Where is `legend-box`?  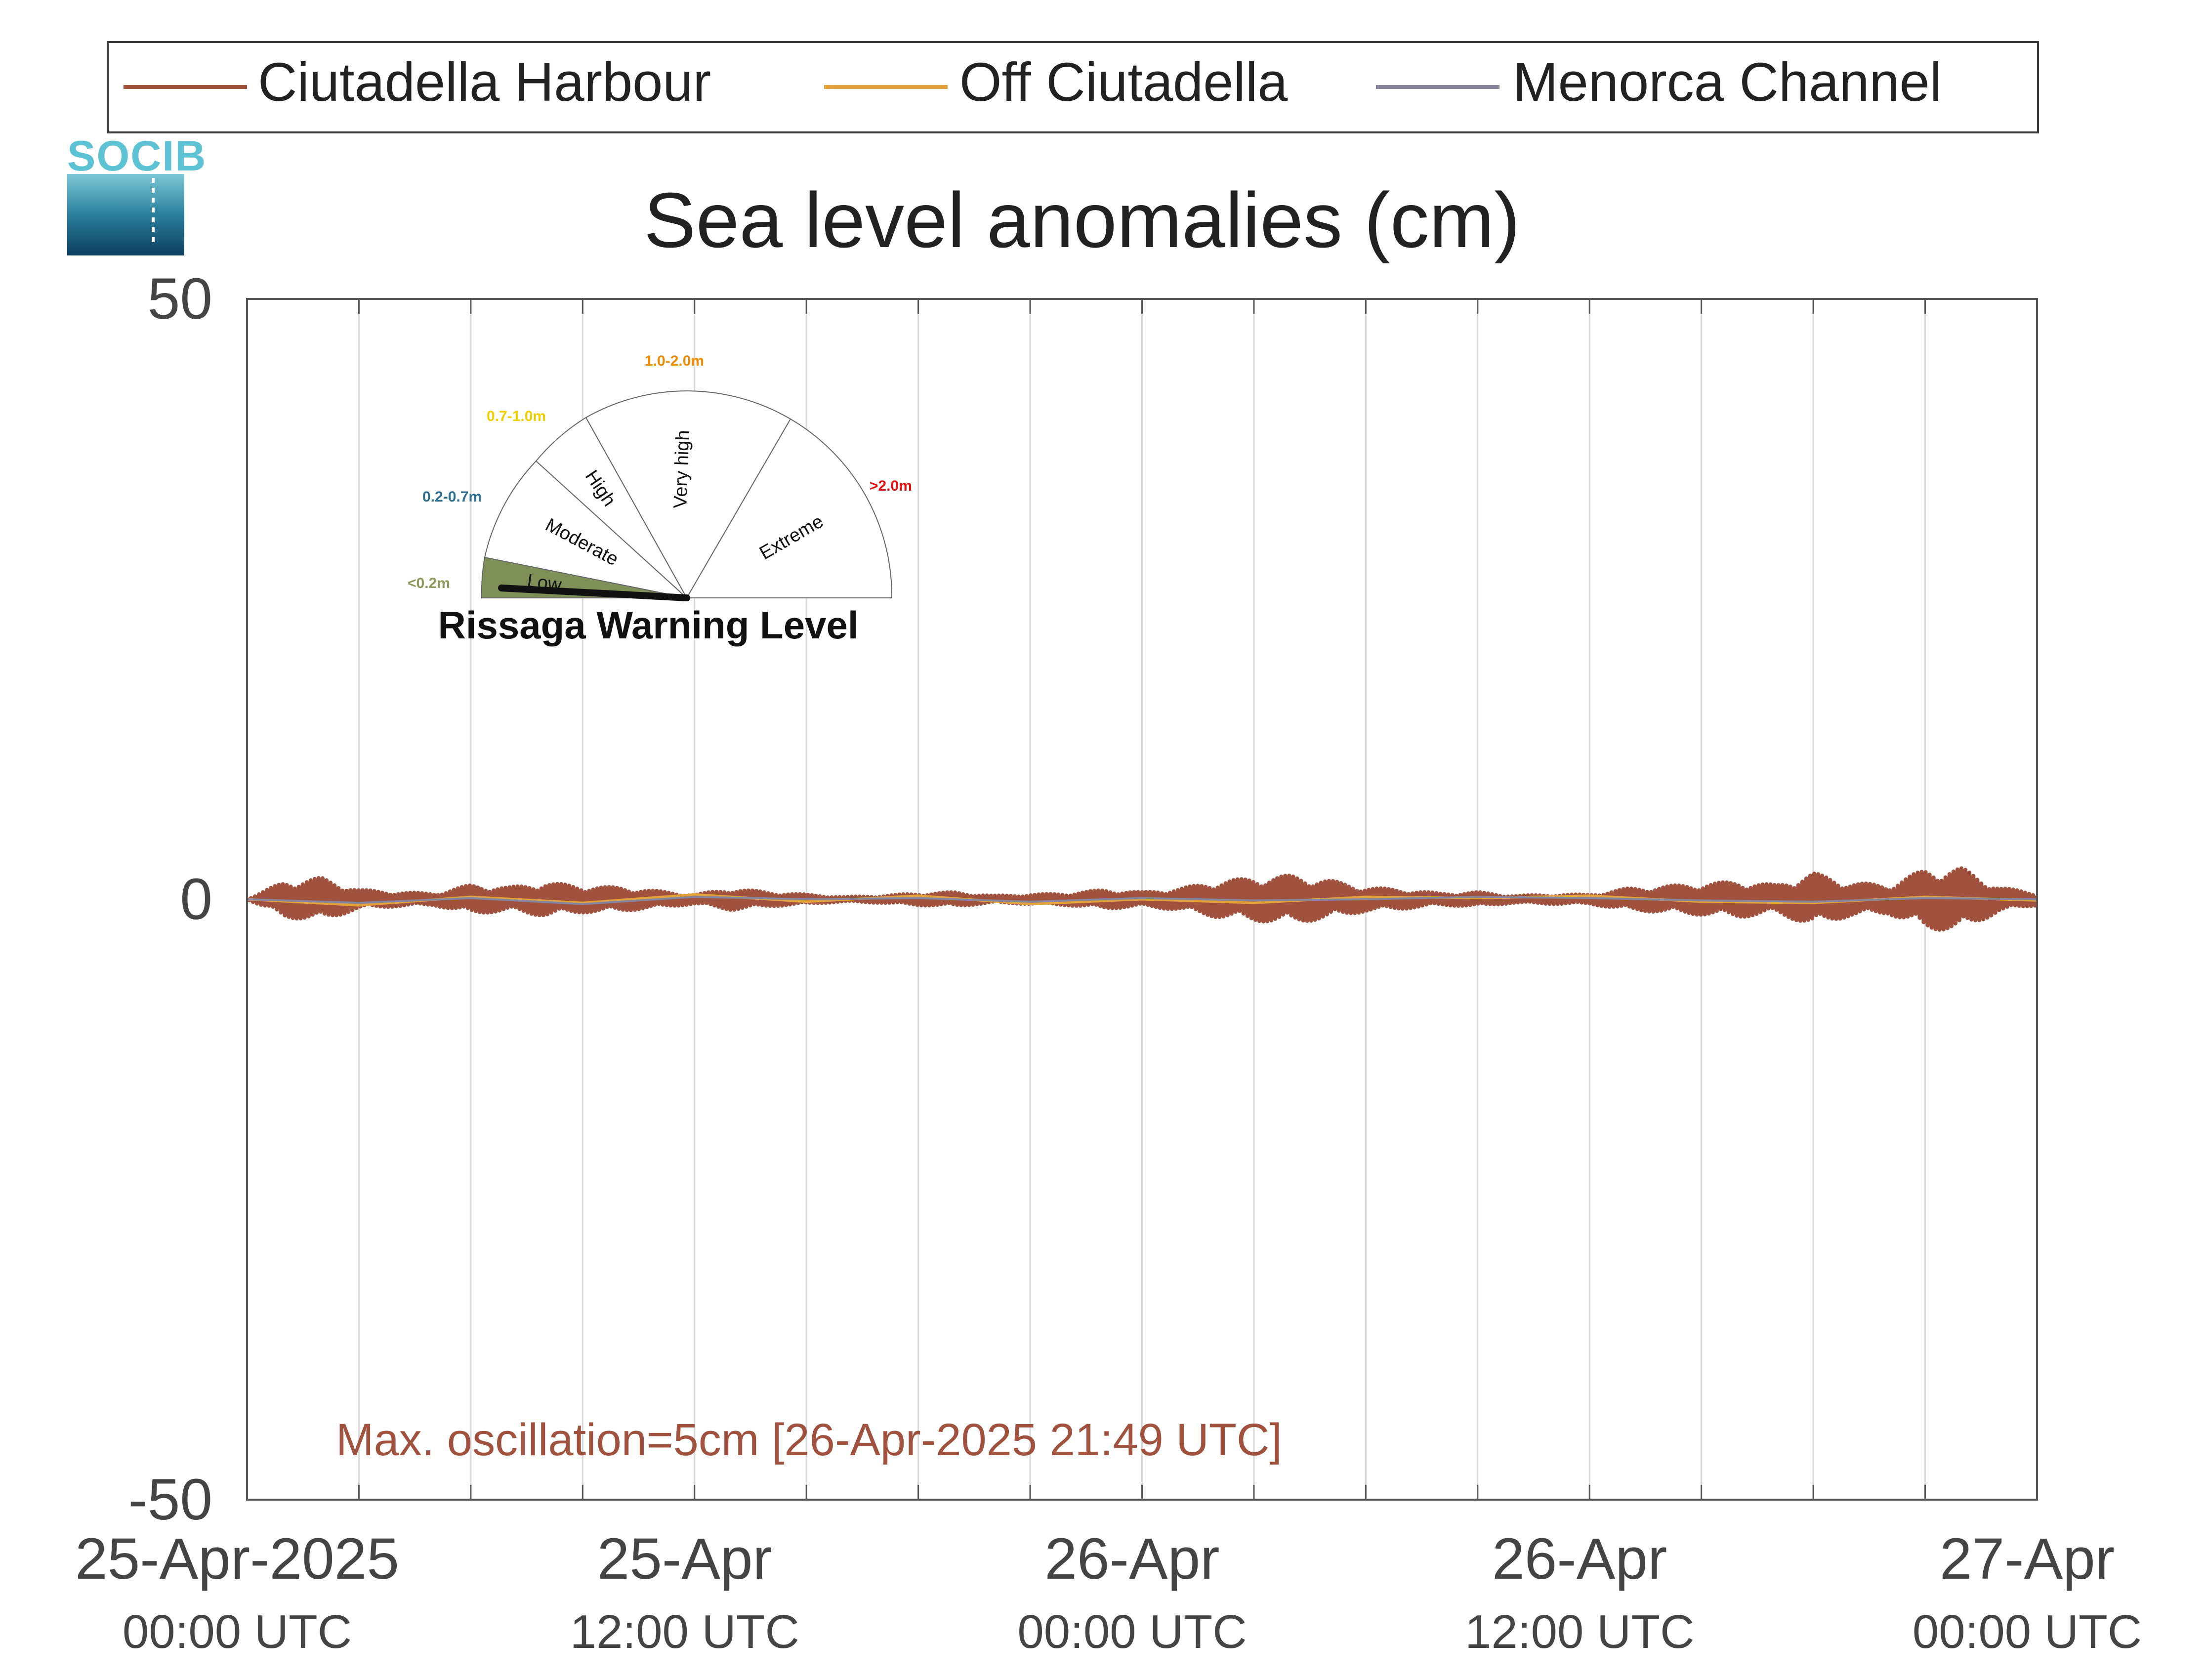 legend-box is located at coordinates (1073, 87).